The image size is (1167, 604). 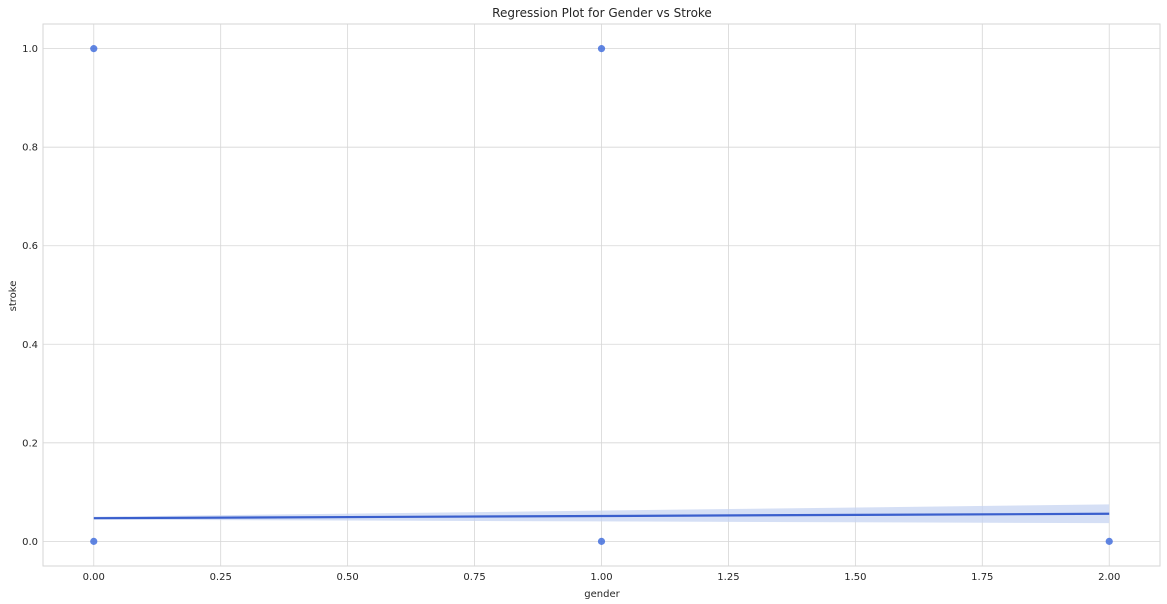 What do you see at coordinates (855, 577) in the screenshot?
I see `x-tick-label: 1.50` at bounding box center [855, 577].